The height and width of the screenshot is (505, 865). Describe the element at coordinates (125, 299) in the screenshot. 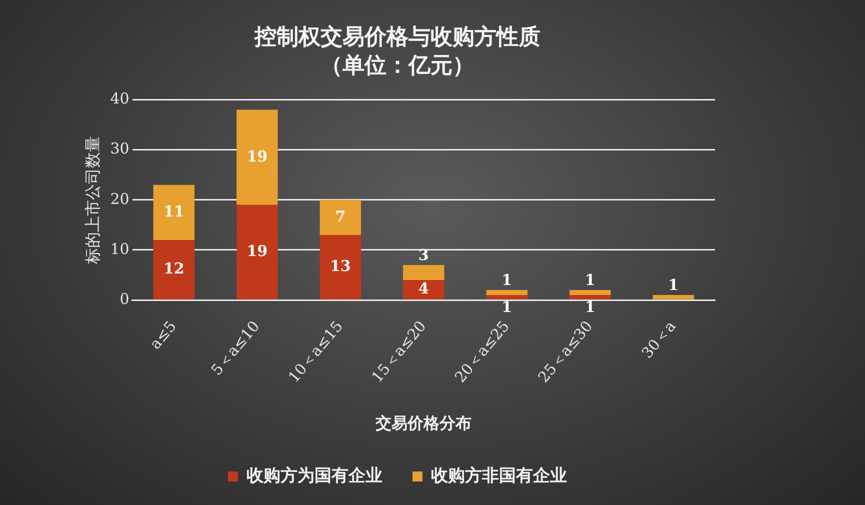

I see `y-tick-label: 0` at that location.